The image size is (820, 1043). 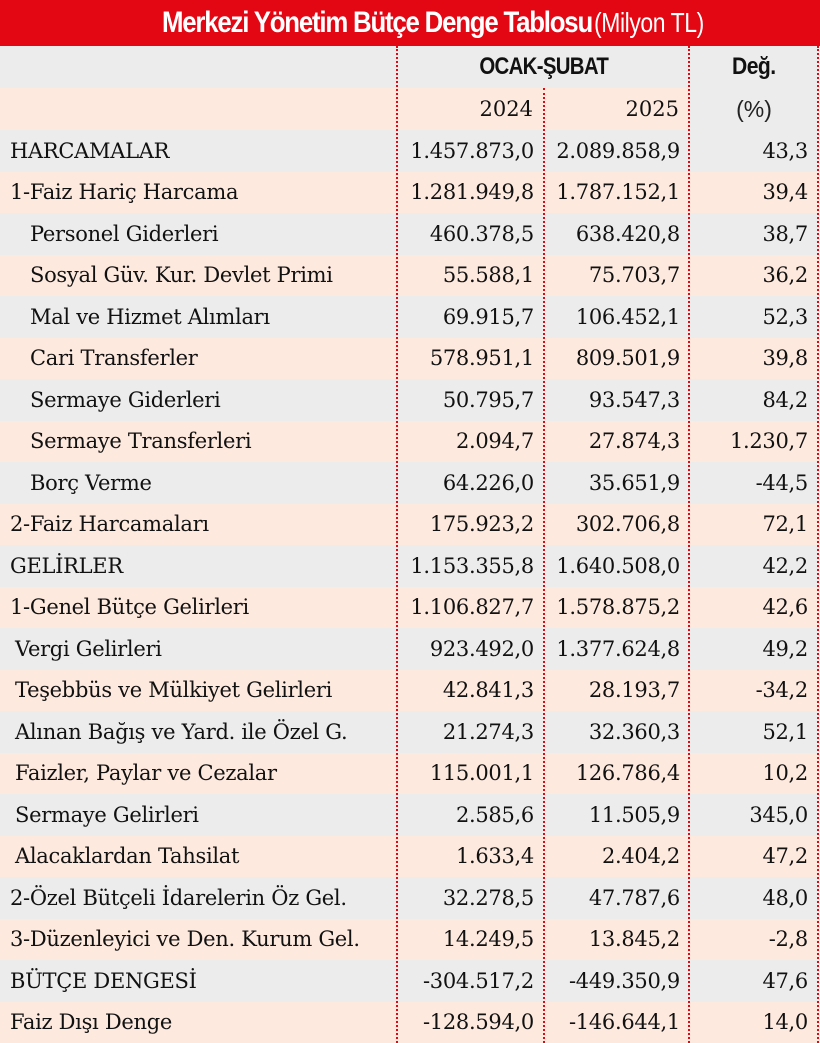 I want to click on change-percent: 14,0, so click(x=785, y=1022).